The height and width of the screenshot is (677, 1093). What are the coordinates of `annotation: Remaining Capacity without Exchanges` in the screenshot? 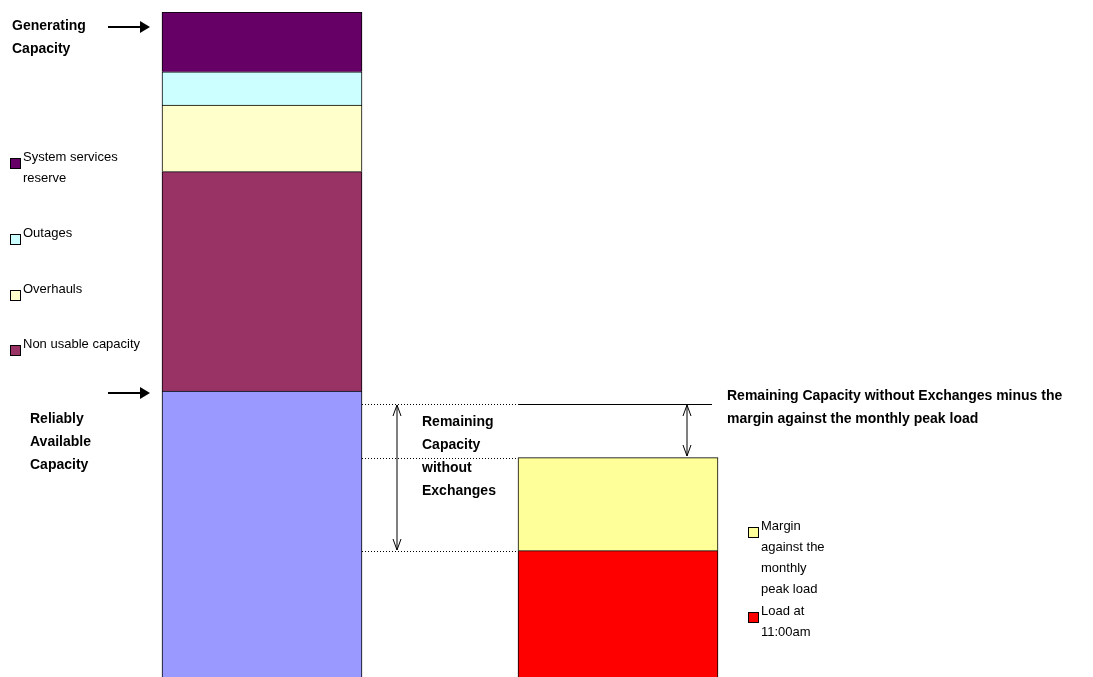 It's located at (459, 456).